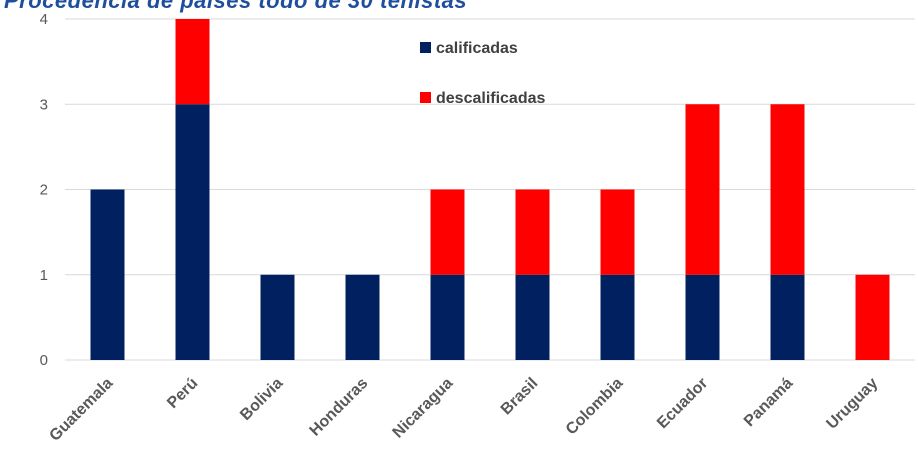 This screenshot has width=918, height=470. Describe the element at coordinates (491, 98) in the screenshot. I see `legend-label: descalificadas` at that location.